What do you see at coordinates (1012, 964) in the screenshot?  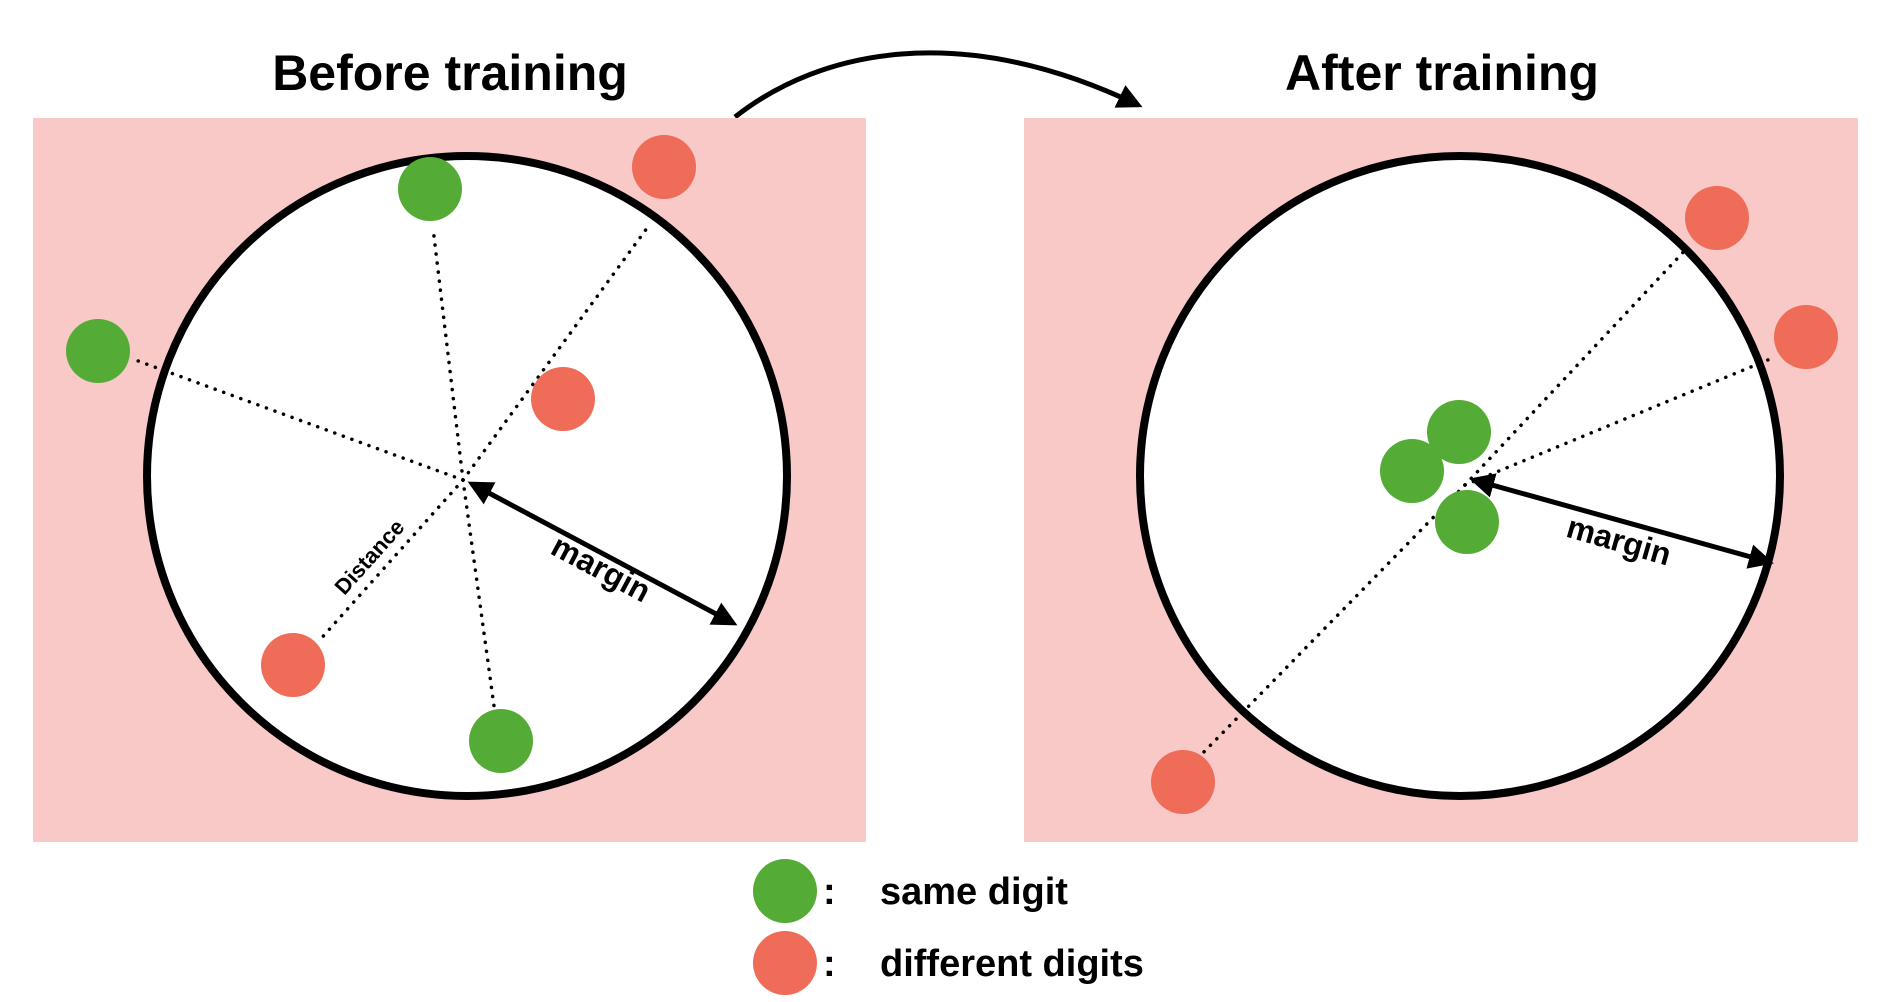 I see `legend-different-digits-label: different digits` at bounding box center [1012, 964].